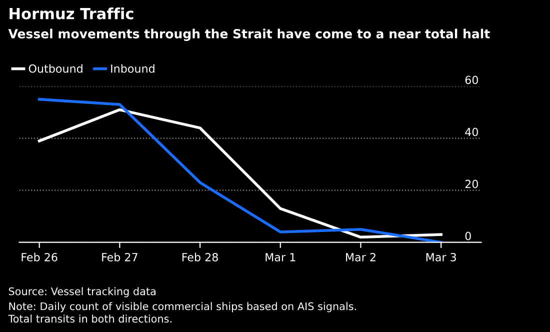  Describe the element at coordinates (200, 257) in the screenshot. I see `x-tick-label: Feb 28` at that location.